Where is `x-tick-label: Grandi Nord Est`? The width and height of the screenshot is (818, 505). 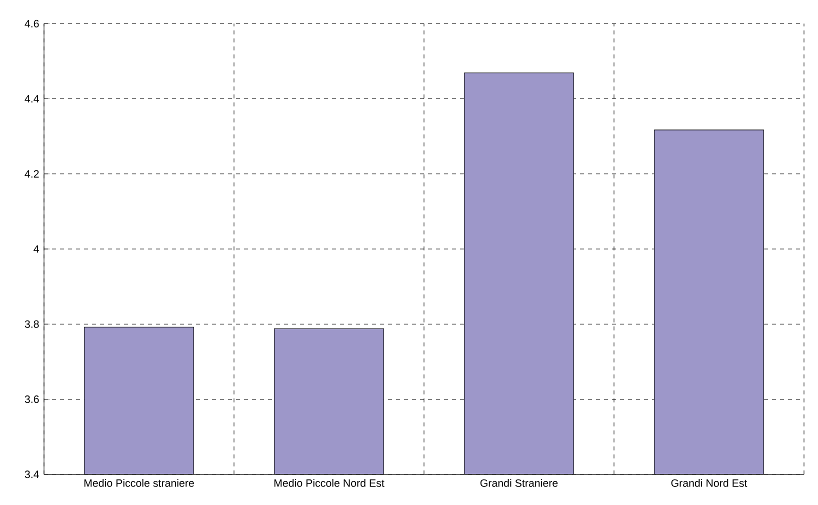
x-tick-label: Grandi Nord Est is located at coordinates (709, 483).